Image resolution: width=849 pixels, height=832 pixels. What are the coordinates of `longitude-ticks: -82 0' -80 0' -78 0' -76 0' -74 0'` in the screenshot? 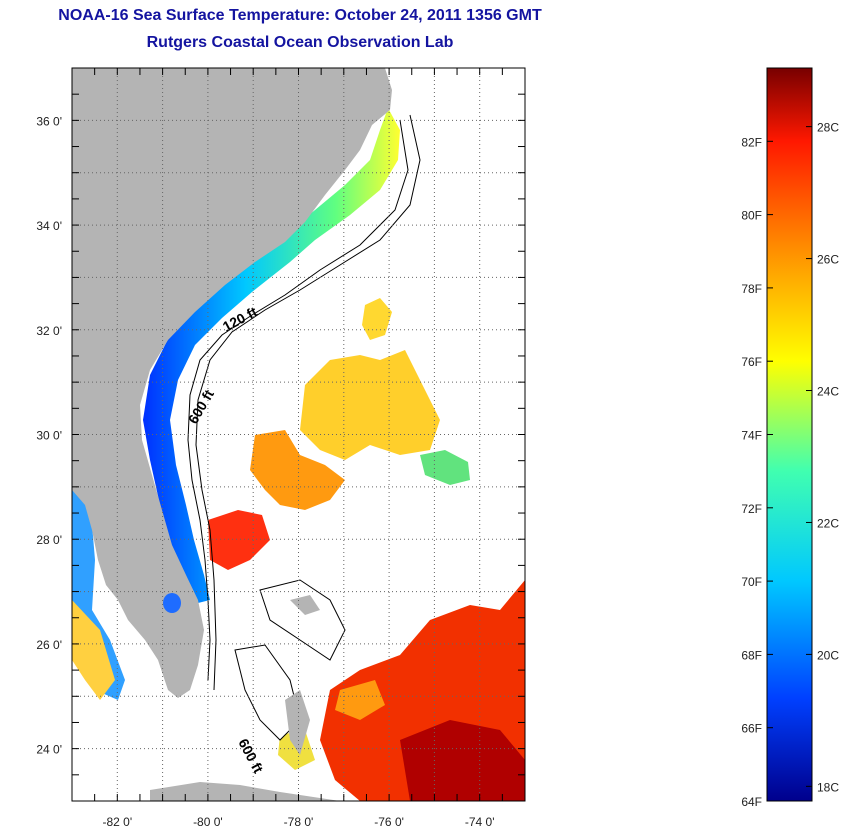 It's located at (298, 822).